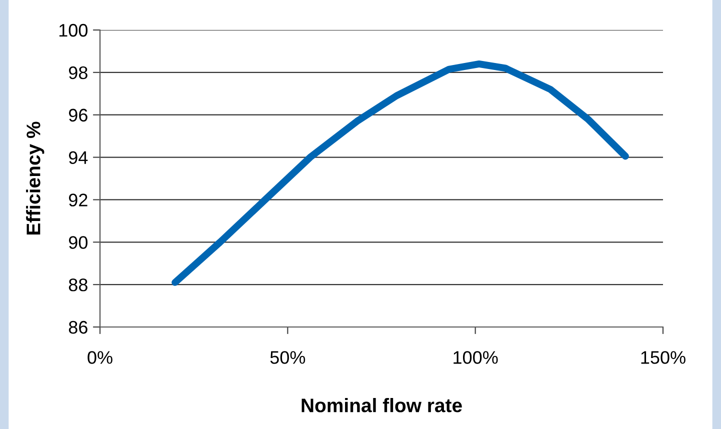 Image resolution: width=721 pixels, height=429 pixels. What do you see at coordinates (100, 357) in the screenshot?
I see `x-tick-label: 0%` at bounding box center [100, 357].